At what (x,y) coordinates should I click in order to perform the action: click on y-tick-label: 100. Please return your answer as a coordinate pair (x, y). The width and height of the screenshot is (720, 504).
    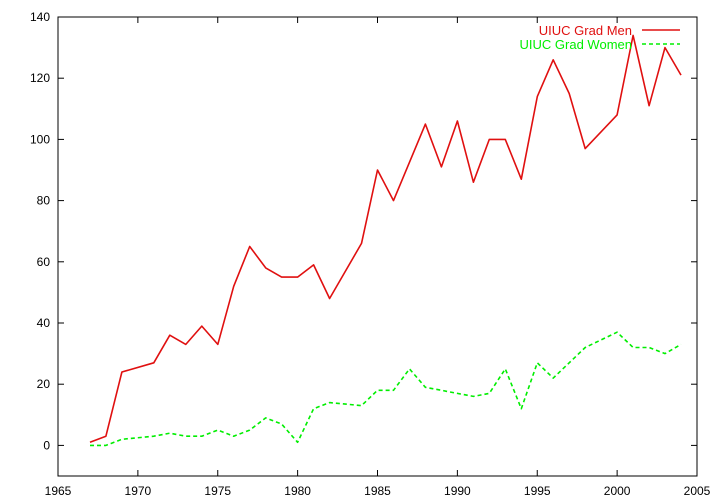
    Looking at the image, I should click on (40, 139).